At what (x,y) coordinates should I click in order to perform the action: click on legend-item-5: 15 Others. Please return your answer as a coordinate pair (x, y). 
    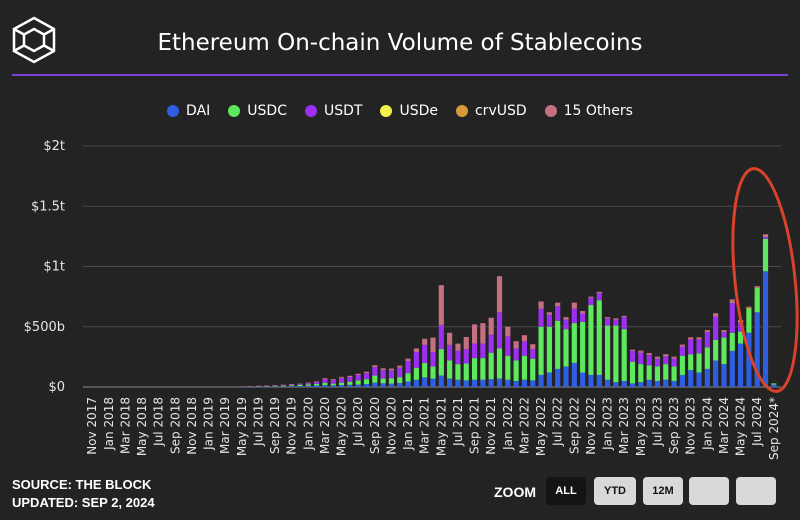
    Looking at the image, I should click on (588, 111).